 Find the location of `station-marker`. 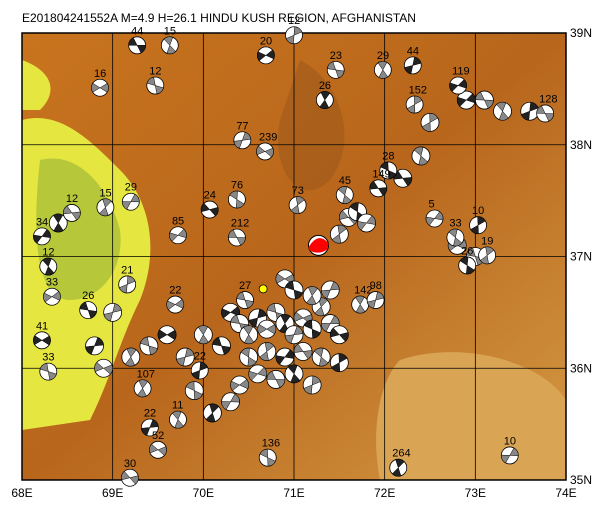

station-marker is located at coordinates (263, 289).